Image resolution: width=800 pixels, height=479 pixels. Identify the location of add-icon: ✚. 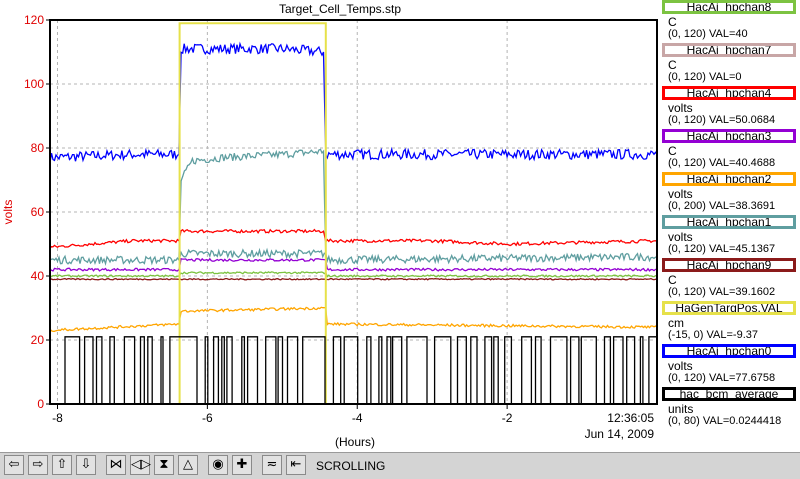
(242, 464).